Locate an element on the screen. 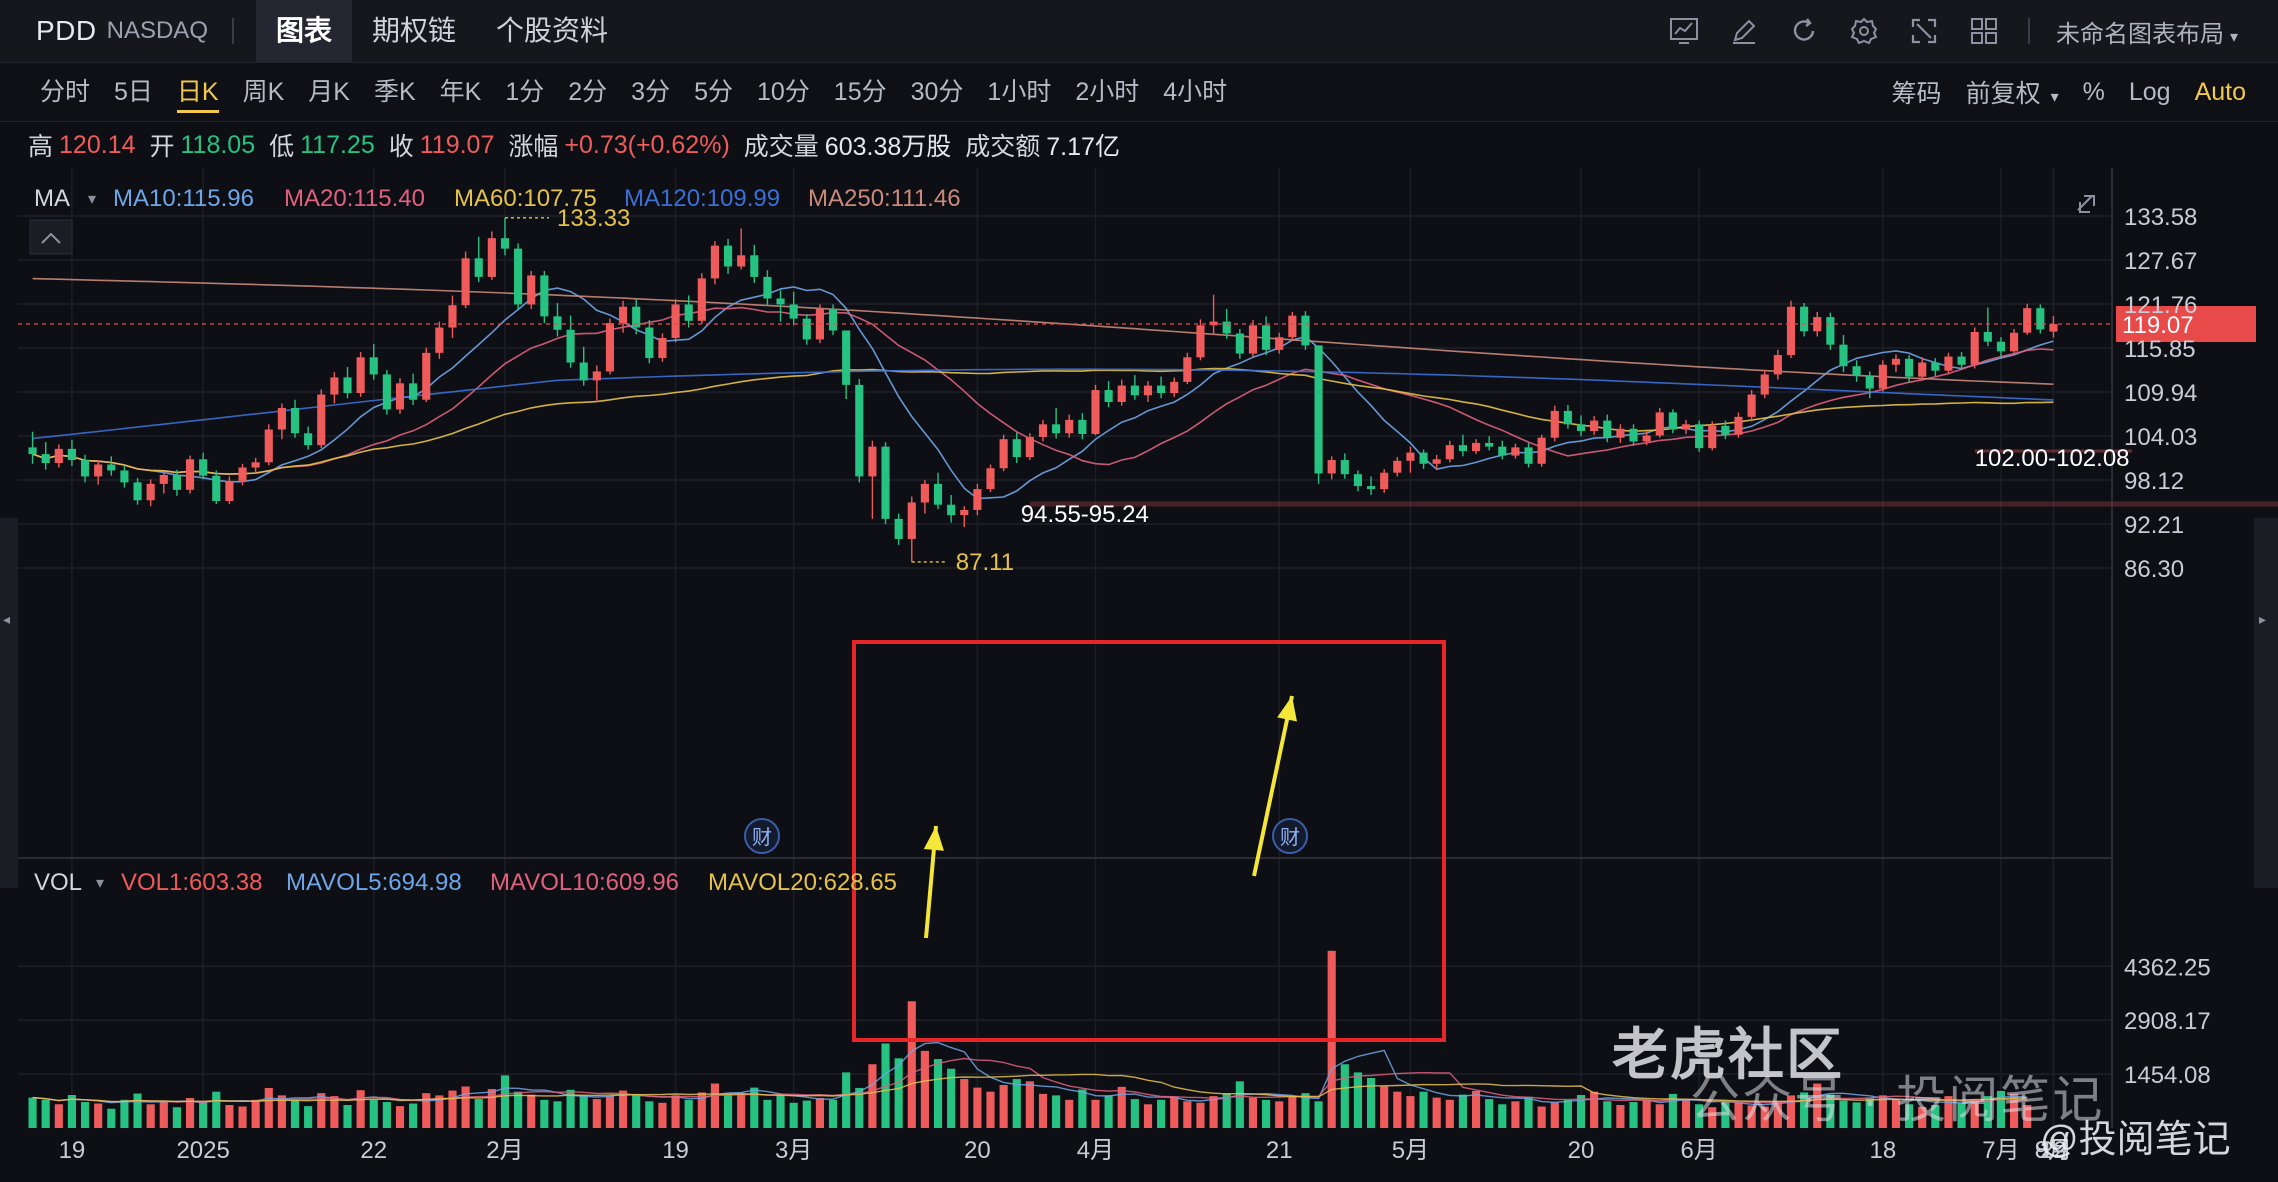 The image size is (2278, 1182). last-price-label: 119.07 is located at coordinates (2158, 325).